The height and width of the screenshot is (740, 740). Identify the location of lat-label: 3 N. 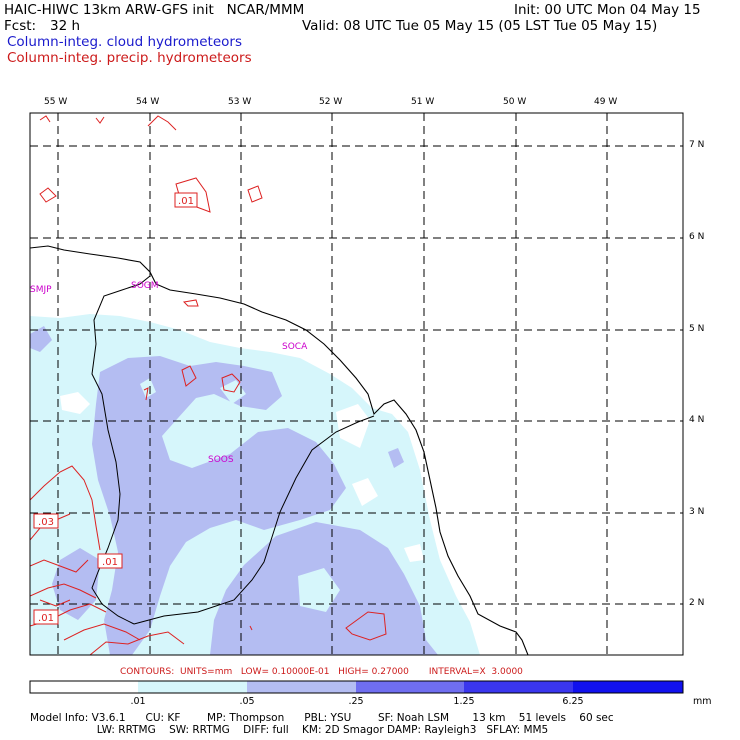
(697, 512).